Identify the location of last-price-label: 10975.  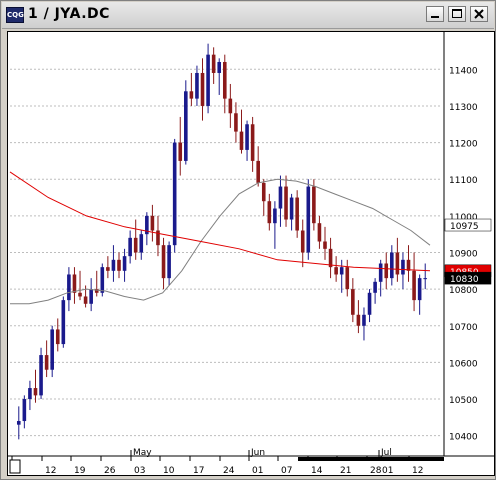
(464, 227).